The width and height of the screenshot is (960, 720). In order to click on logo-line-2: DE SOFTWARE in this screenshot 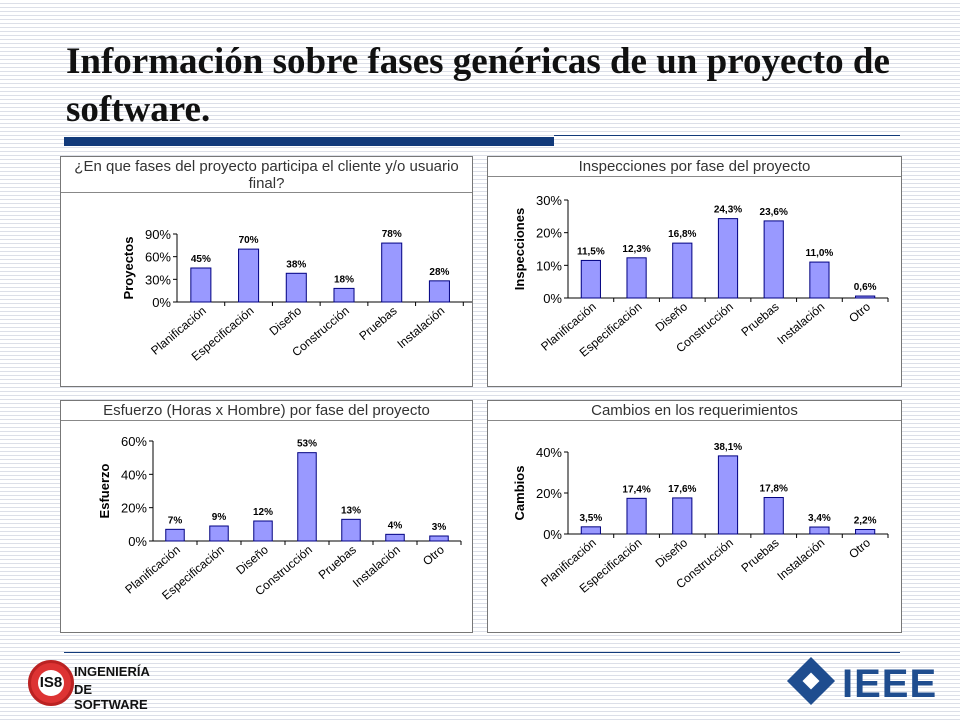, I will do `click(111, 697)`.